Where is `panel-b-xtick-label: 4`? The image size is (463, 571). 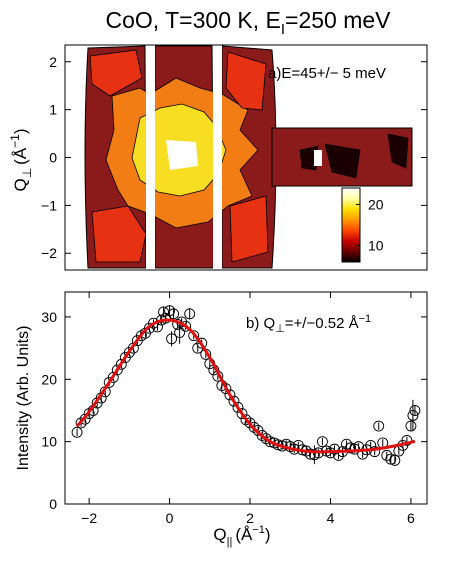
panel-b-xtick-label: 4 is located at coordinates (331, 518).